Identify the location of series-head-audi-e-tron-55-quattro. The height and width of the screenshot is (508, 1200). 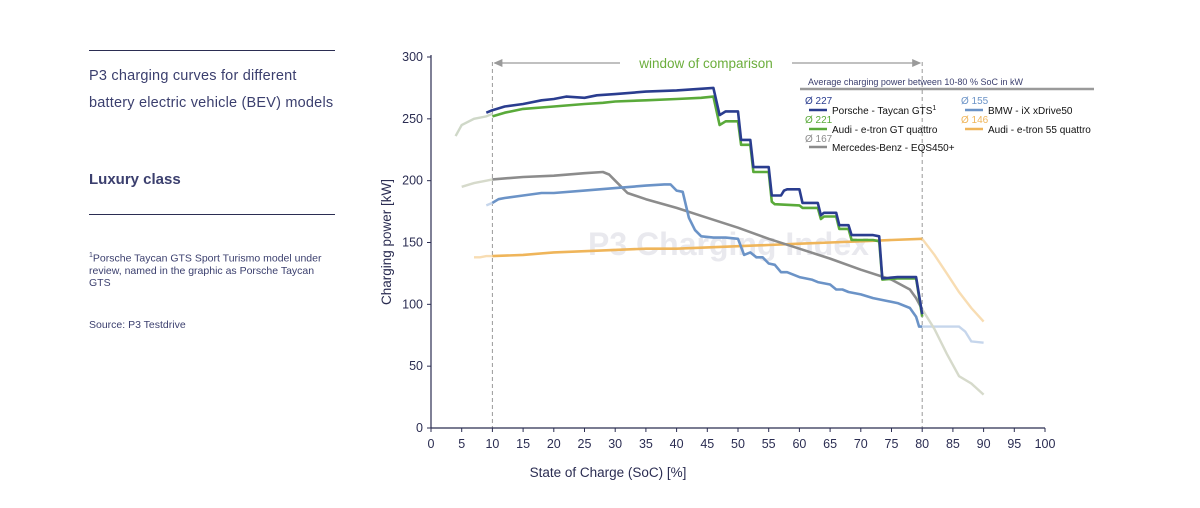
(483, 256).